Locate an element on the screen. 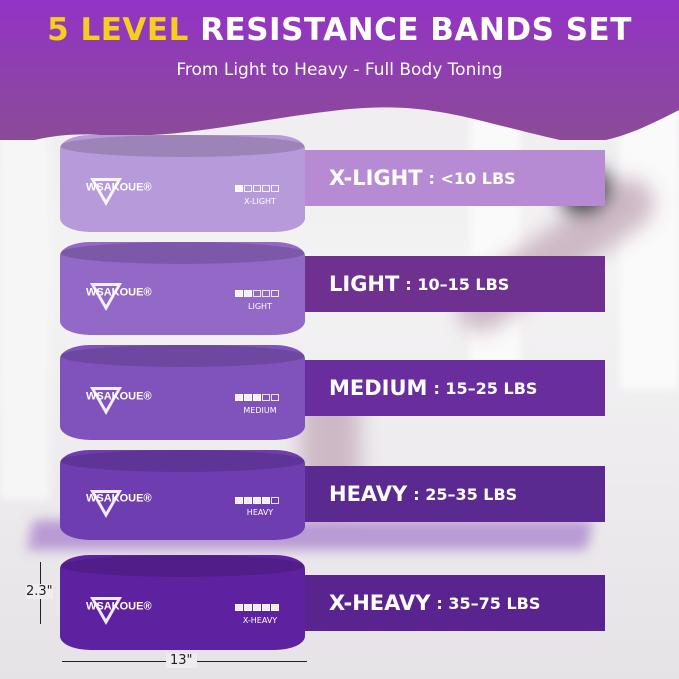 This screenshot has width=679, height=679. resistance-label-heavy: HEAVY: 25–35 LBS is located at coordinates (455, 494).